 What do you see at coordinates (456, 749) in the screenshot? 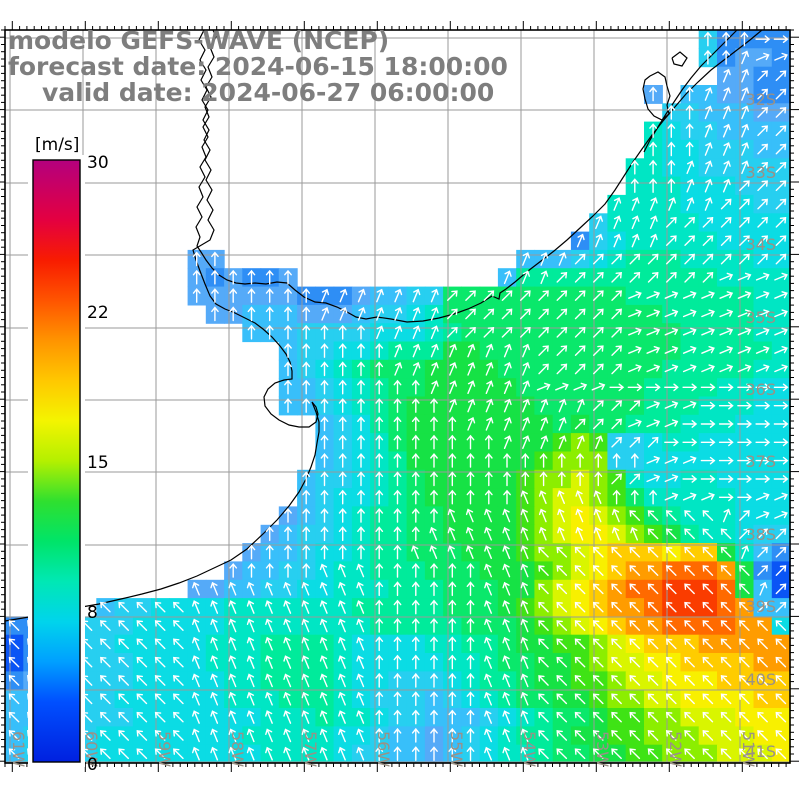
I see `lon-label: 55W` at bounding box center [456, 749].